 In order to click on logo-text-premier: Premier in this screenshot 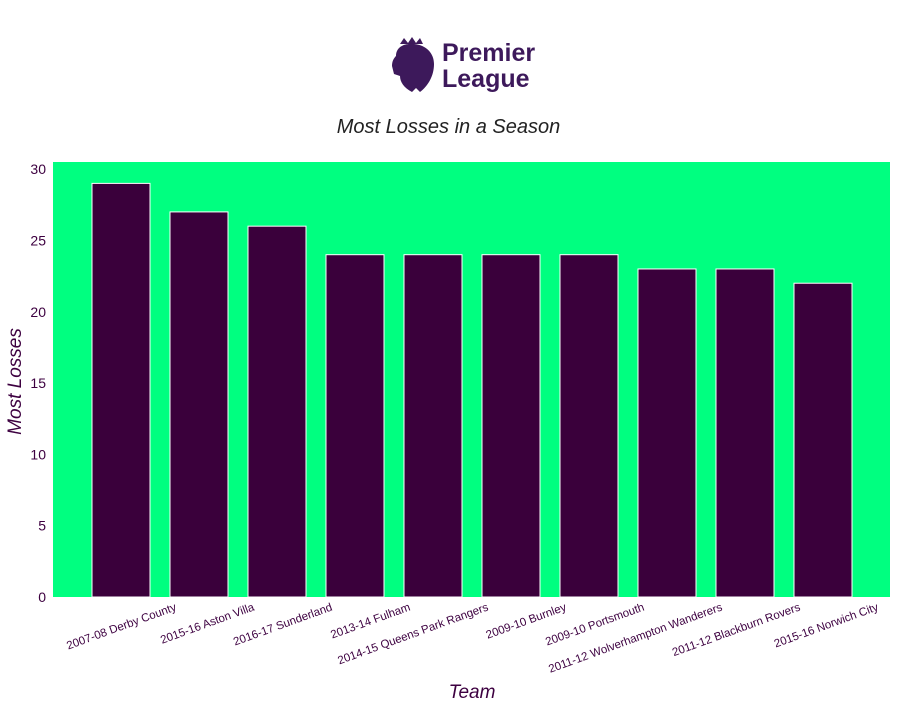, I will do `click(488, 53)`.